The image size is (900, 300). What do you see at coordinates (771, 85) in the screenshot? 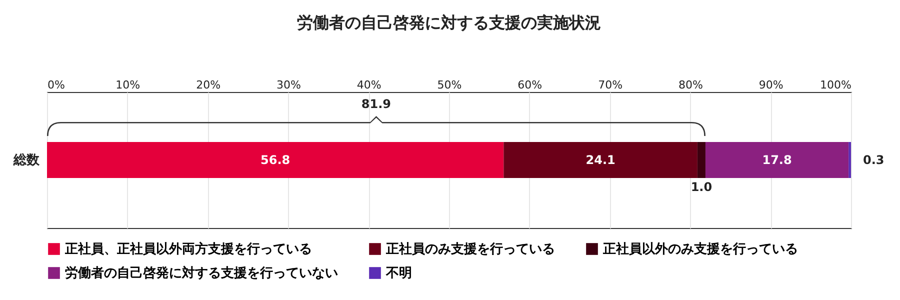
I see `x-tick-label: 90%` at bounding box center [771, 85].